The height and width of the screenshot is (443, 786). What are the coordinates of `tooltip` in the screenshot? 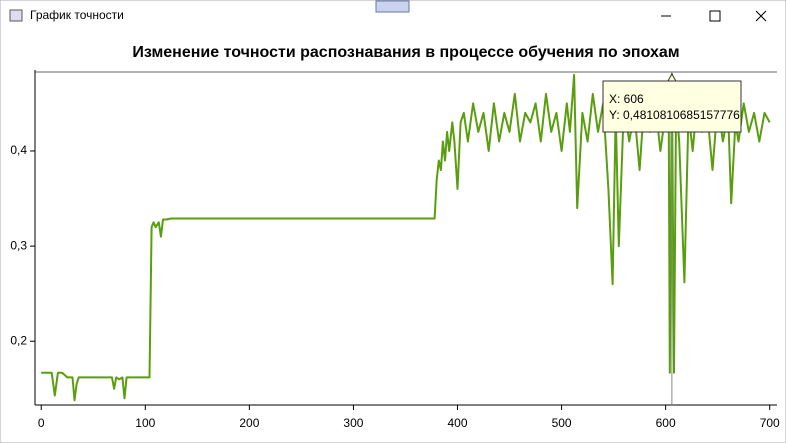 It's located at (672, 106).